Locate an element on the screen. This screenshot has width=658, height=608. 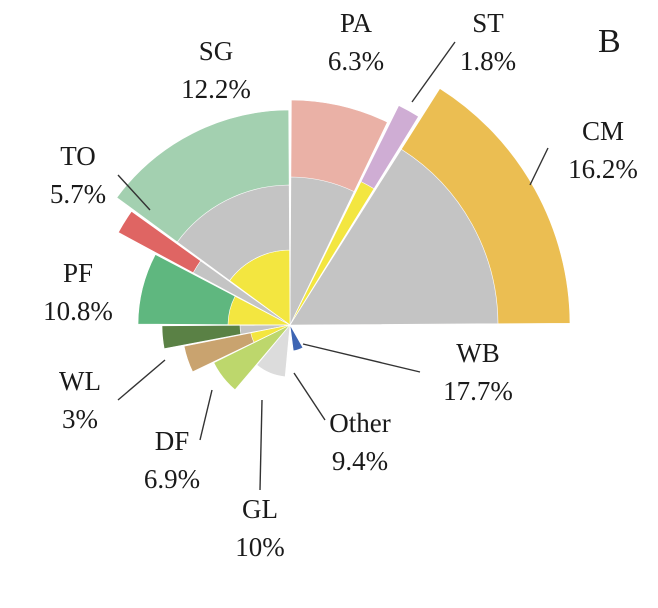
leader-line-gl is located at coordinates (261, 445).